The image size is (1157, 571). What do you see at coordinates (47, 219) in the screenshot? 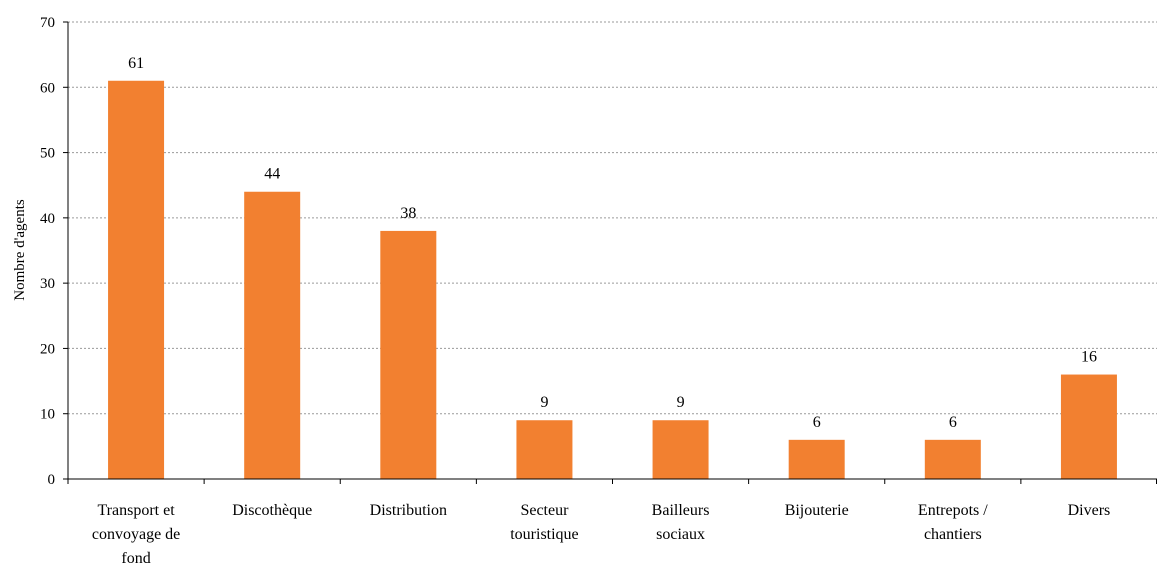
I see `y-tick-label: 40` at bounding box center [47, 219].